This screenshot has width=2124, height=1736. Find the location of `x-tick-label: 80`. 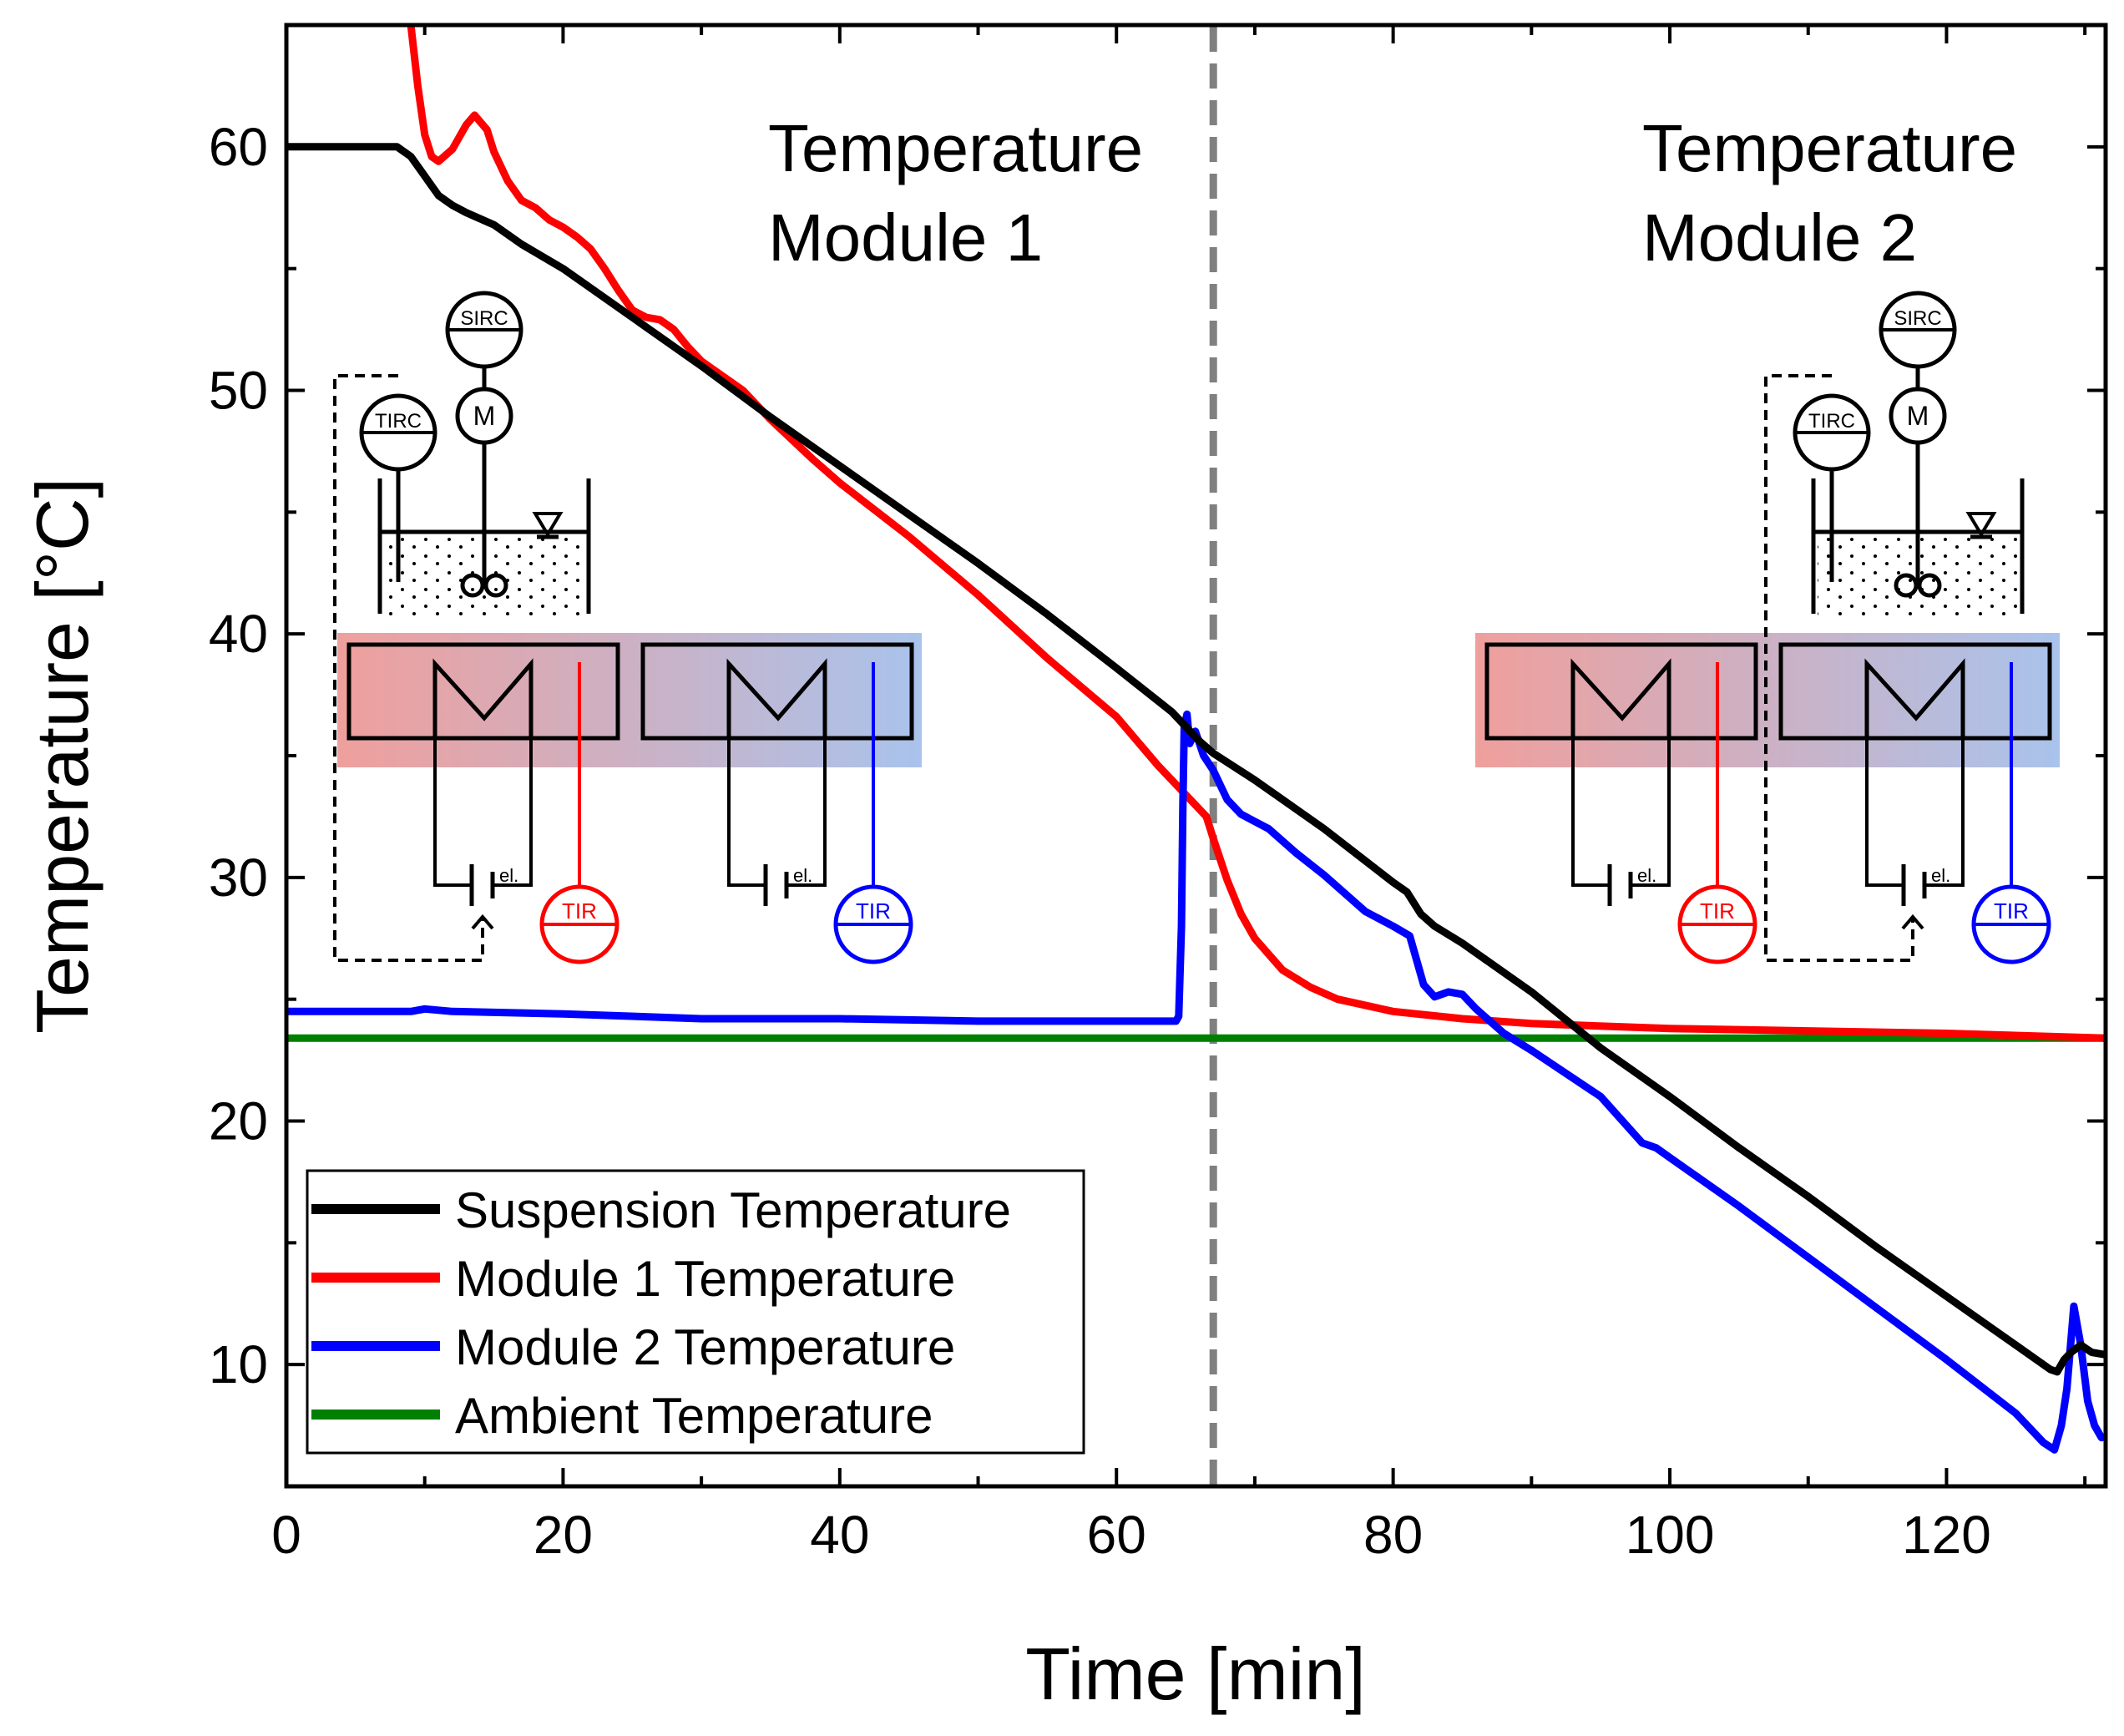

x-tick-label: 80 is located at coordinates (1393, 1535).